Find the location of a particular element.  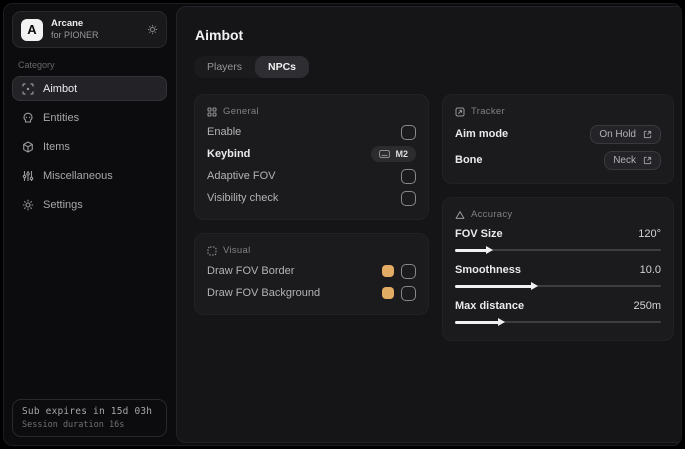

draw-fov-background-checkbox is located at coordinates (408, 293).